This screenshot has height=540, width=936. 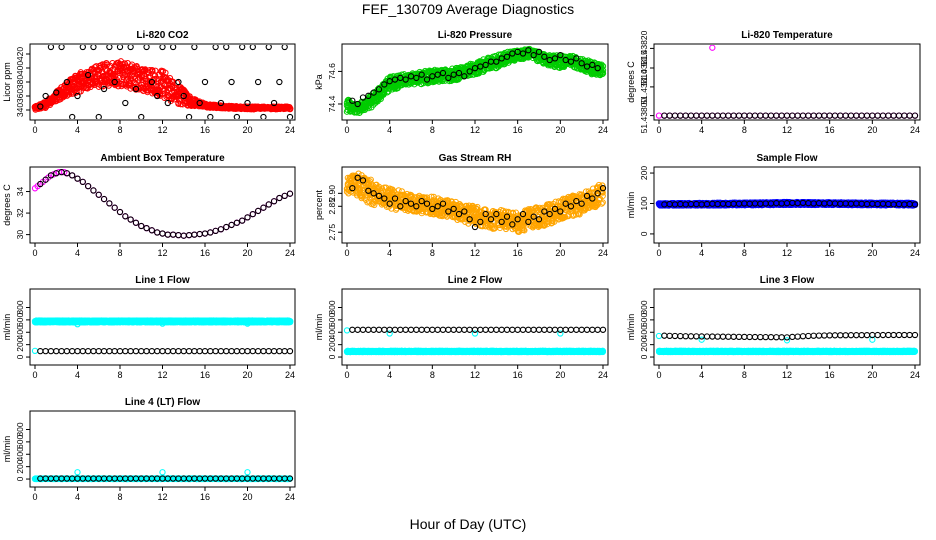 What do you see at coordinates (830, 253) in the screenshot?
I see `x-tick-label: 16` at bounding box center [830, 253].